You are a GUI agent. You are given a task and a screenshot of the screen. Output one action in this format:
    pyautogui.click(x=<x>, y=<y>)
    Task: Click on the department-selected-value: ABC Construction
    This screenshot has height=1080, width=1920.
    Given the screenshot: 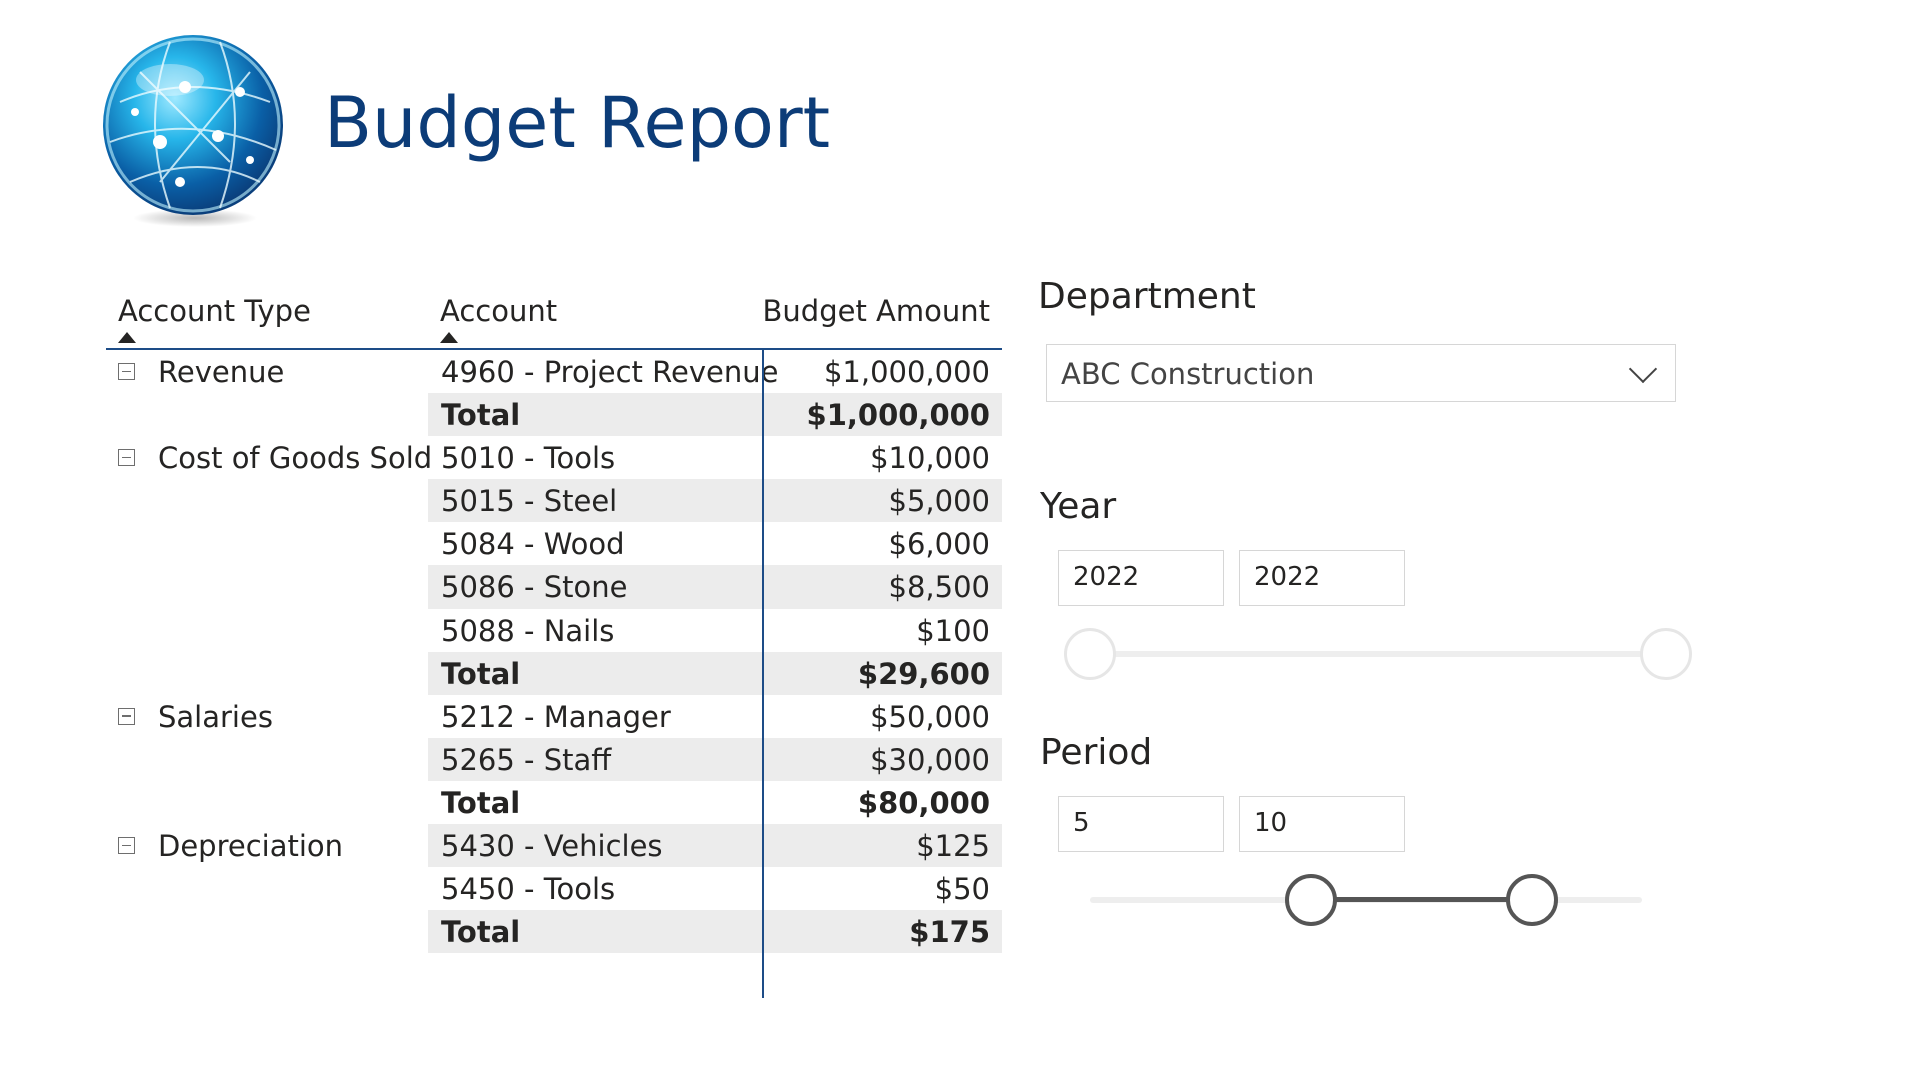 What is the action you would take?
    pyautogui.click(x=1188, y=374)
    